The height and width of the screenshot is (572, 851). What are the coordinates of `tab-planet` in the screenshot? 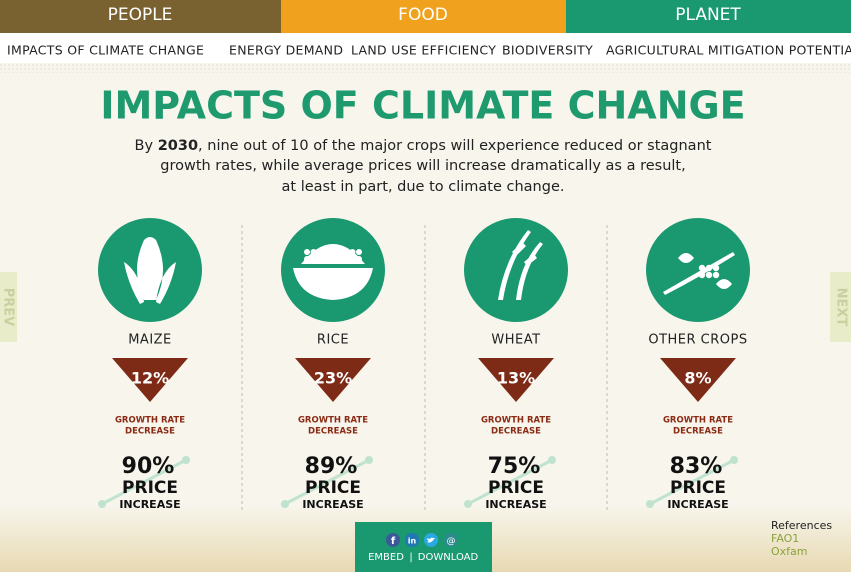 It's located at (708, 16).